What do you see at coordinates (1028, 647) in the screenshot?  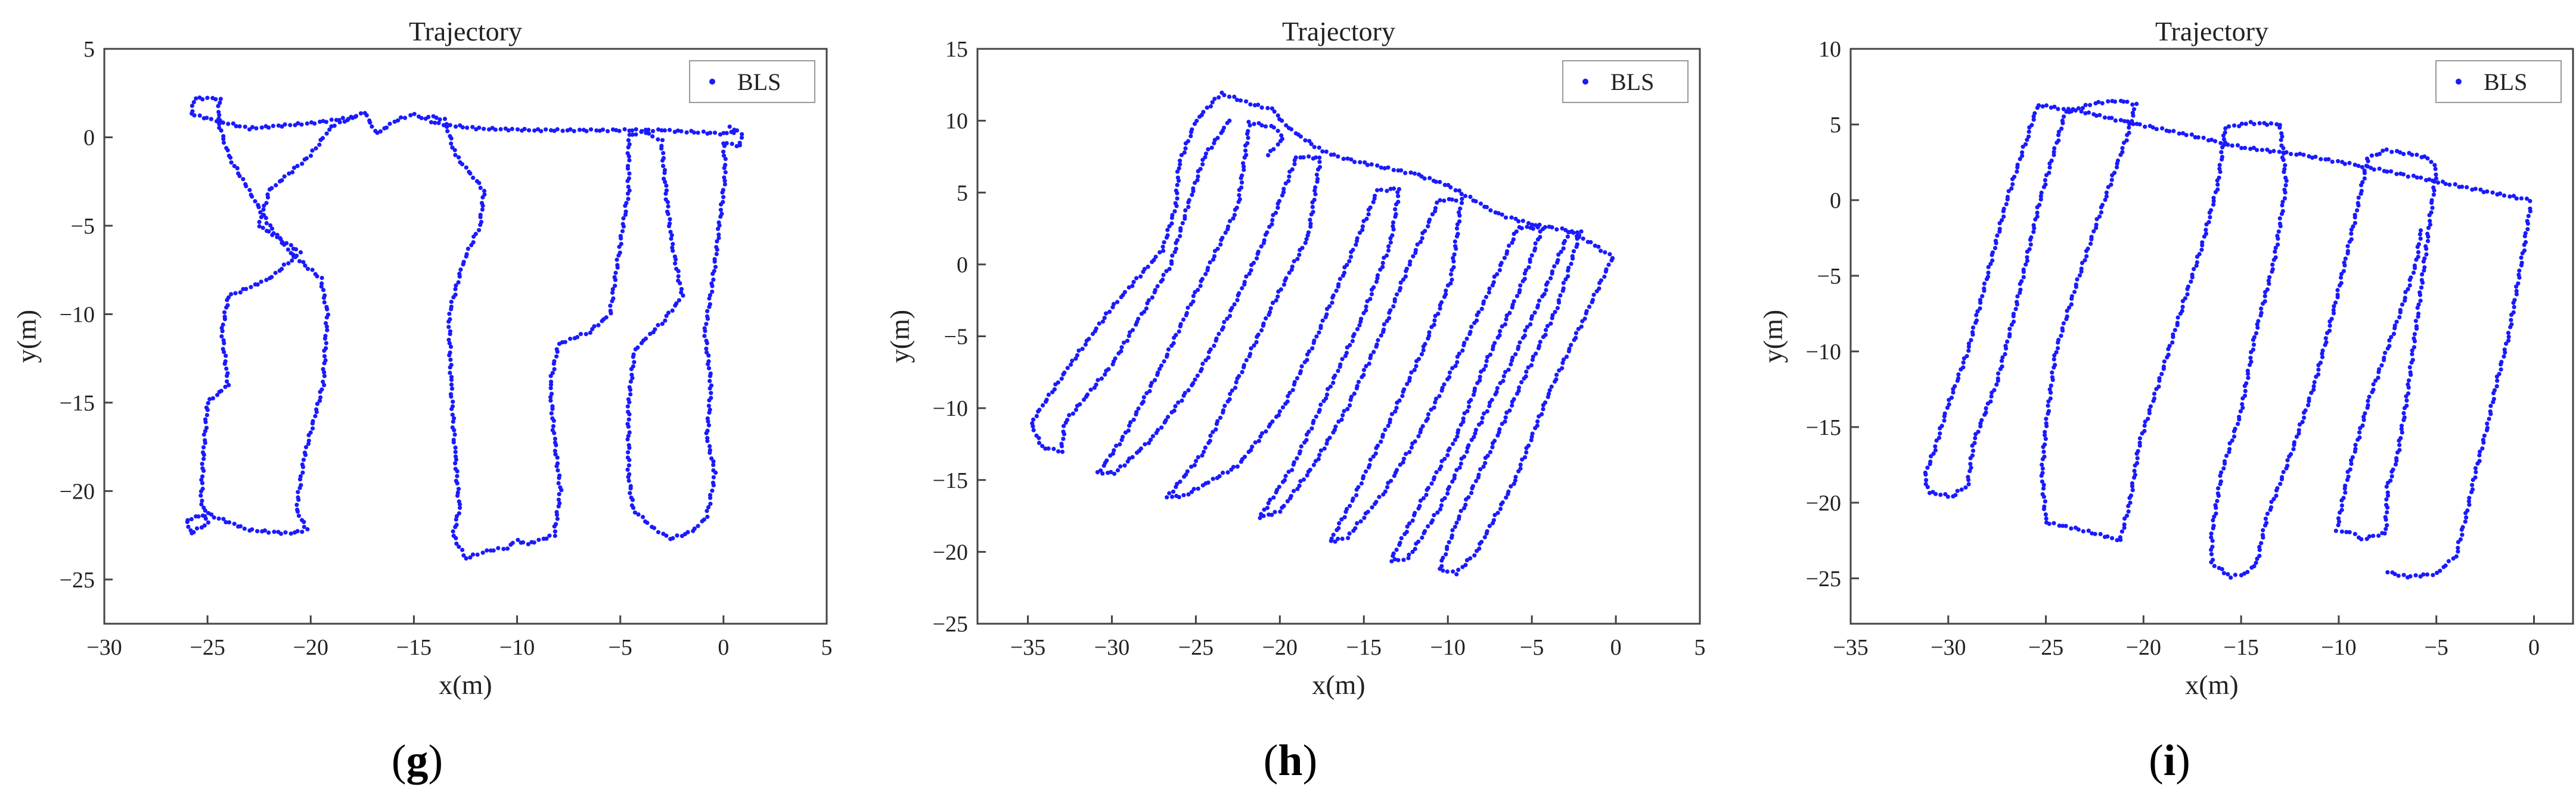 I see `x-tick-label: −35` at bounding box center [1028, 647].